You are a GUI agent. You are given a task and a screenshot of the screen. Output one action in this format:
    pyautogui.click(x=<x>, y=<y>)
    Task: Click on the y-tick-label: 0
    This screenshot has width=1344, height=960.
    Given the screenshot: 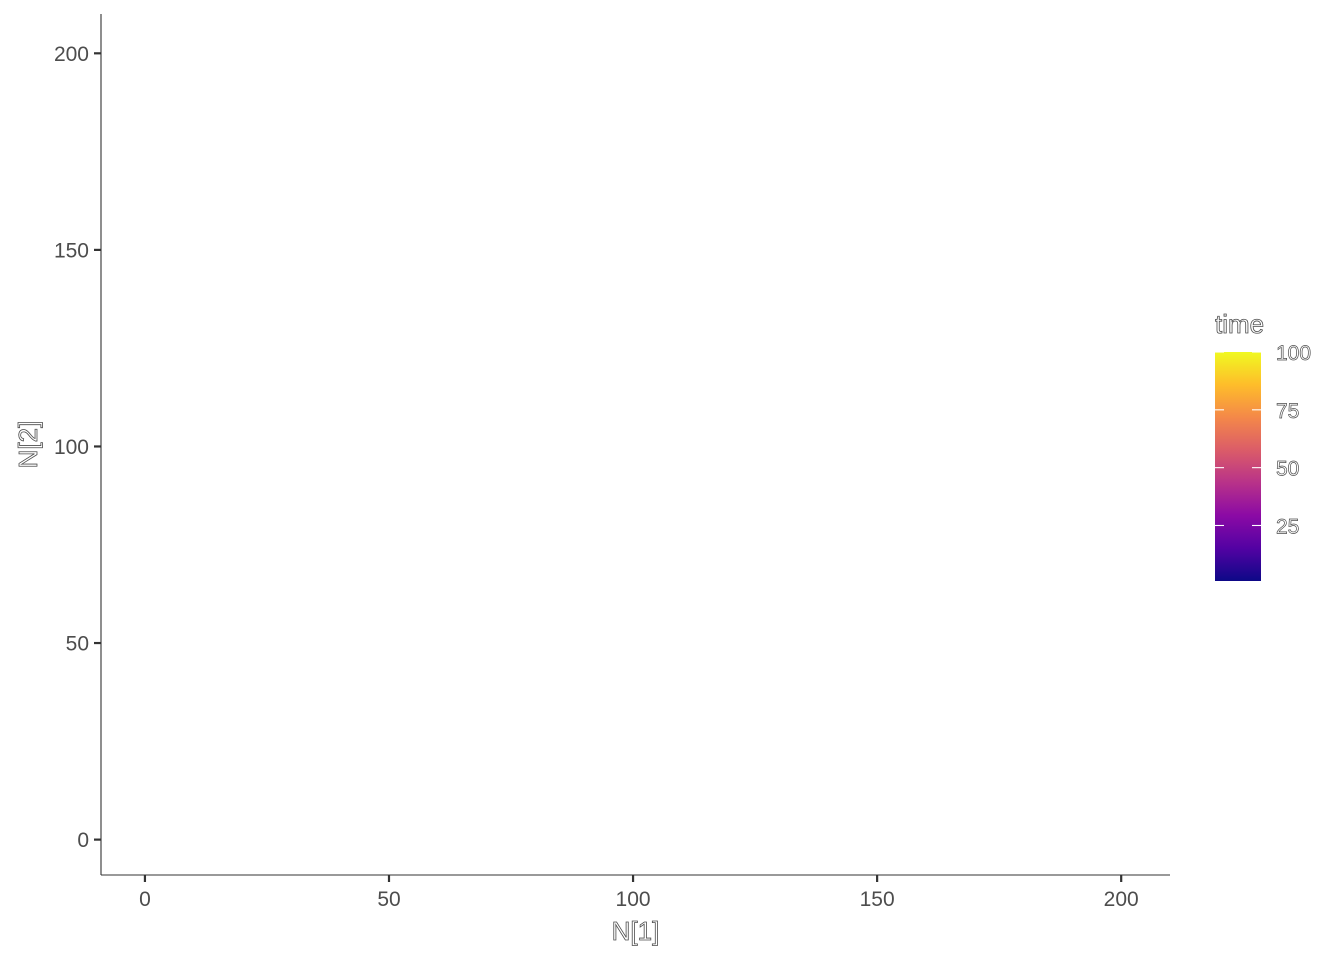 What is the action you would take?
    pyautogui.click(x=83, y=840)
    